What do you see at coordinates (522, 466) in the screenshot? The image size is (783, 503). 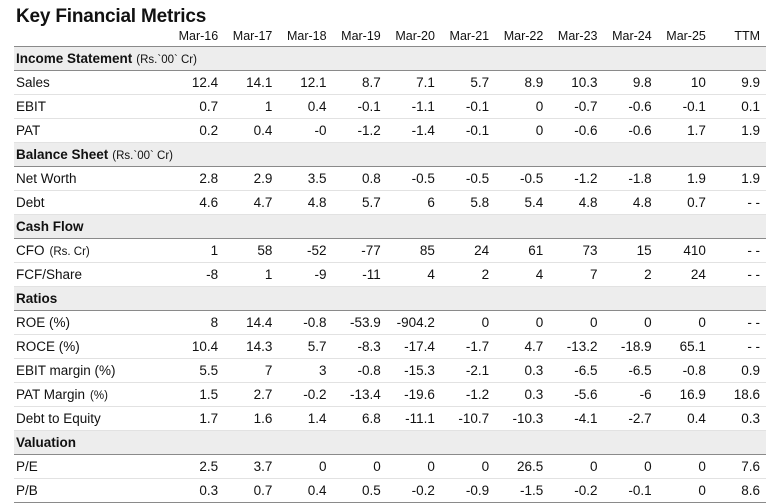 I see `value-cell: 26.5` at bounding box center [522, 466].